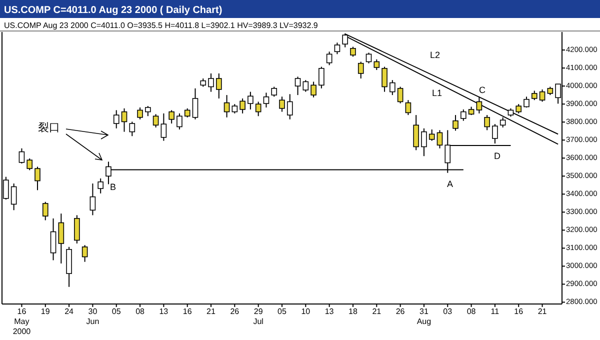  What do you see at coordinates (69, 311) in the screenshot?
I see `x-tick-label: 24` at bounding box center [69, 311].